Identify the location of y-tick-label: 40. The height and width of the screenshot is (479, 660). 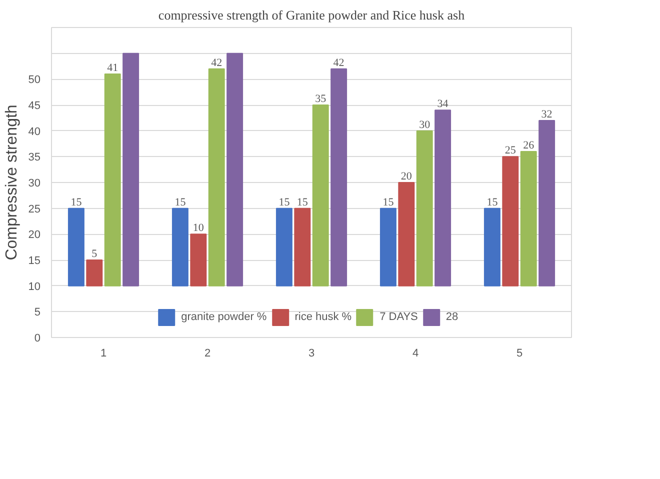
(34, 132).